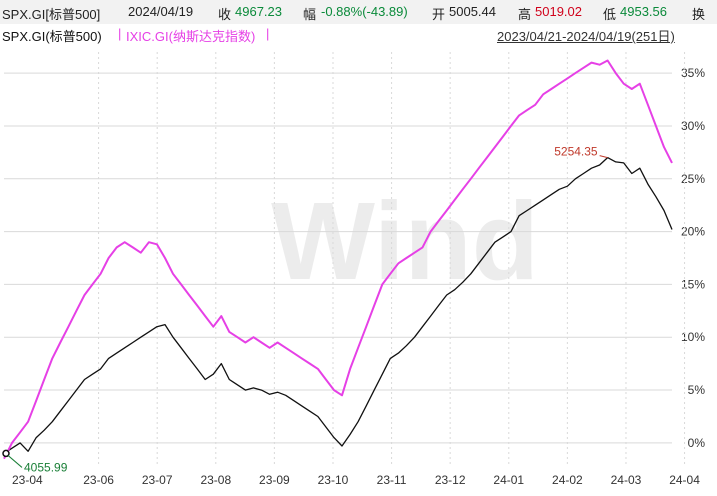 The height and width of the screenshot is (496, 717). I want to click on watermark-layer: Wind, so click(405, 241).